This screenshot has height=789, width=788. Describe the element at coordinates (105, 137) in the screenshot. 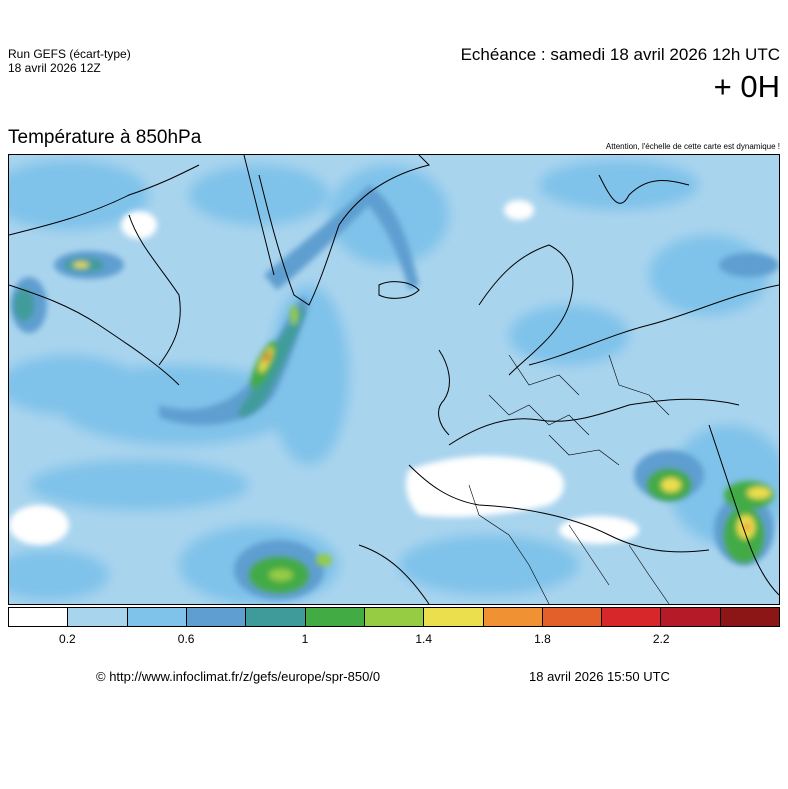

I see `map-title: Température à 850hPa` at that location.